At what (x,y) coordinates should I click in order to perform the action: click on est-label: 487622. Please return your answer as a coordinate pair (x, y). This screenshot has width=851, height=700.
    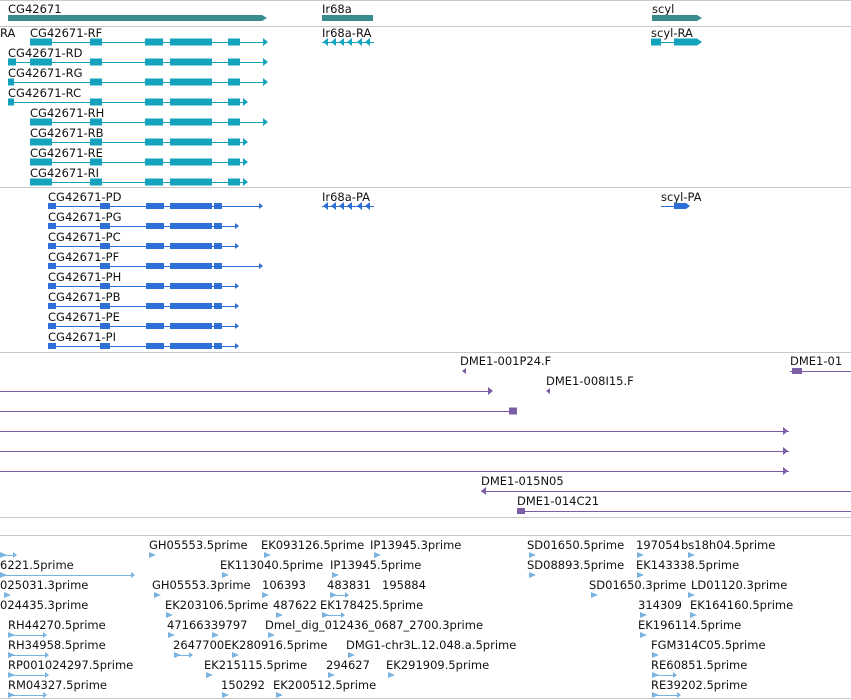
    Looking at the image, I should click on (295, 605).